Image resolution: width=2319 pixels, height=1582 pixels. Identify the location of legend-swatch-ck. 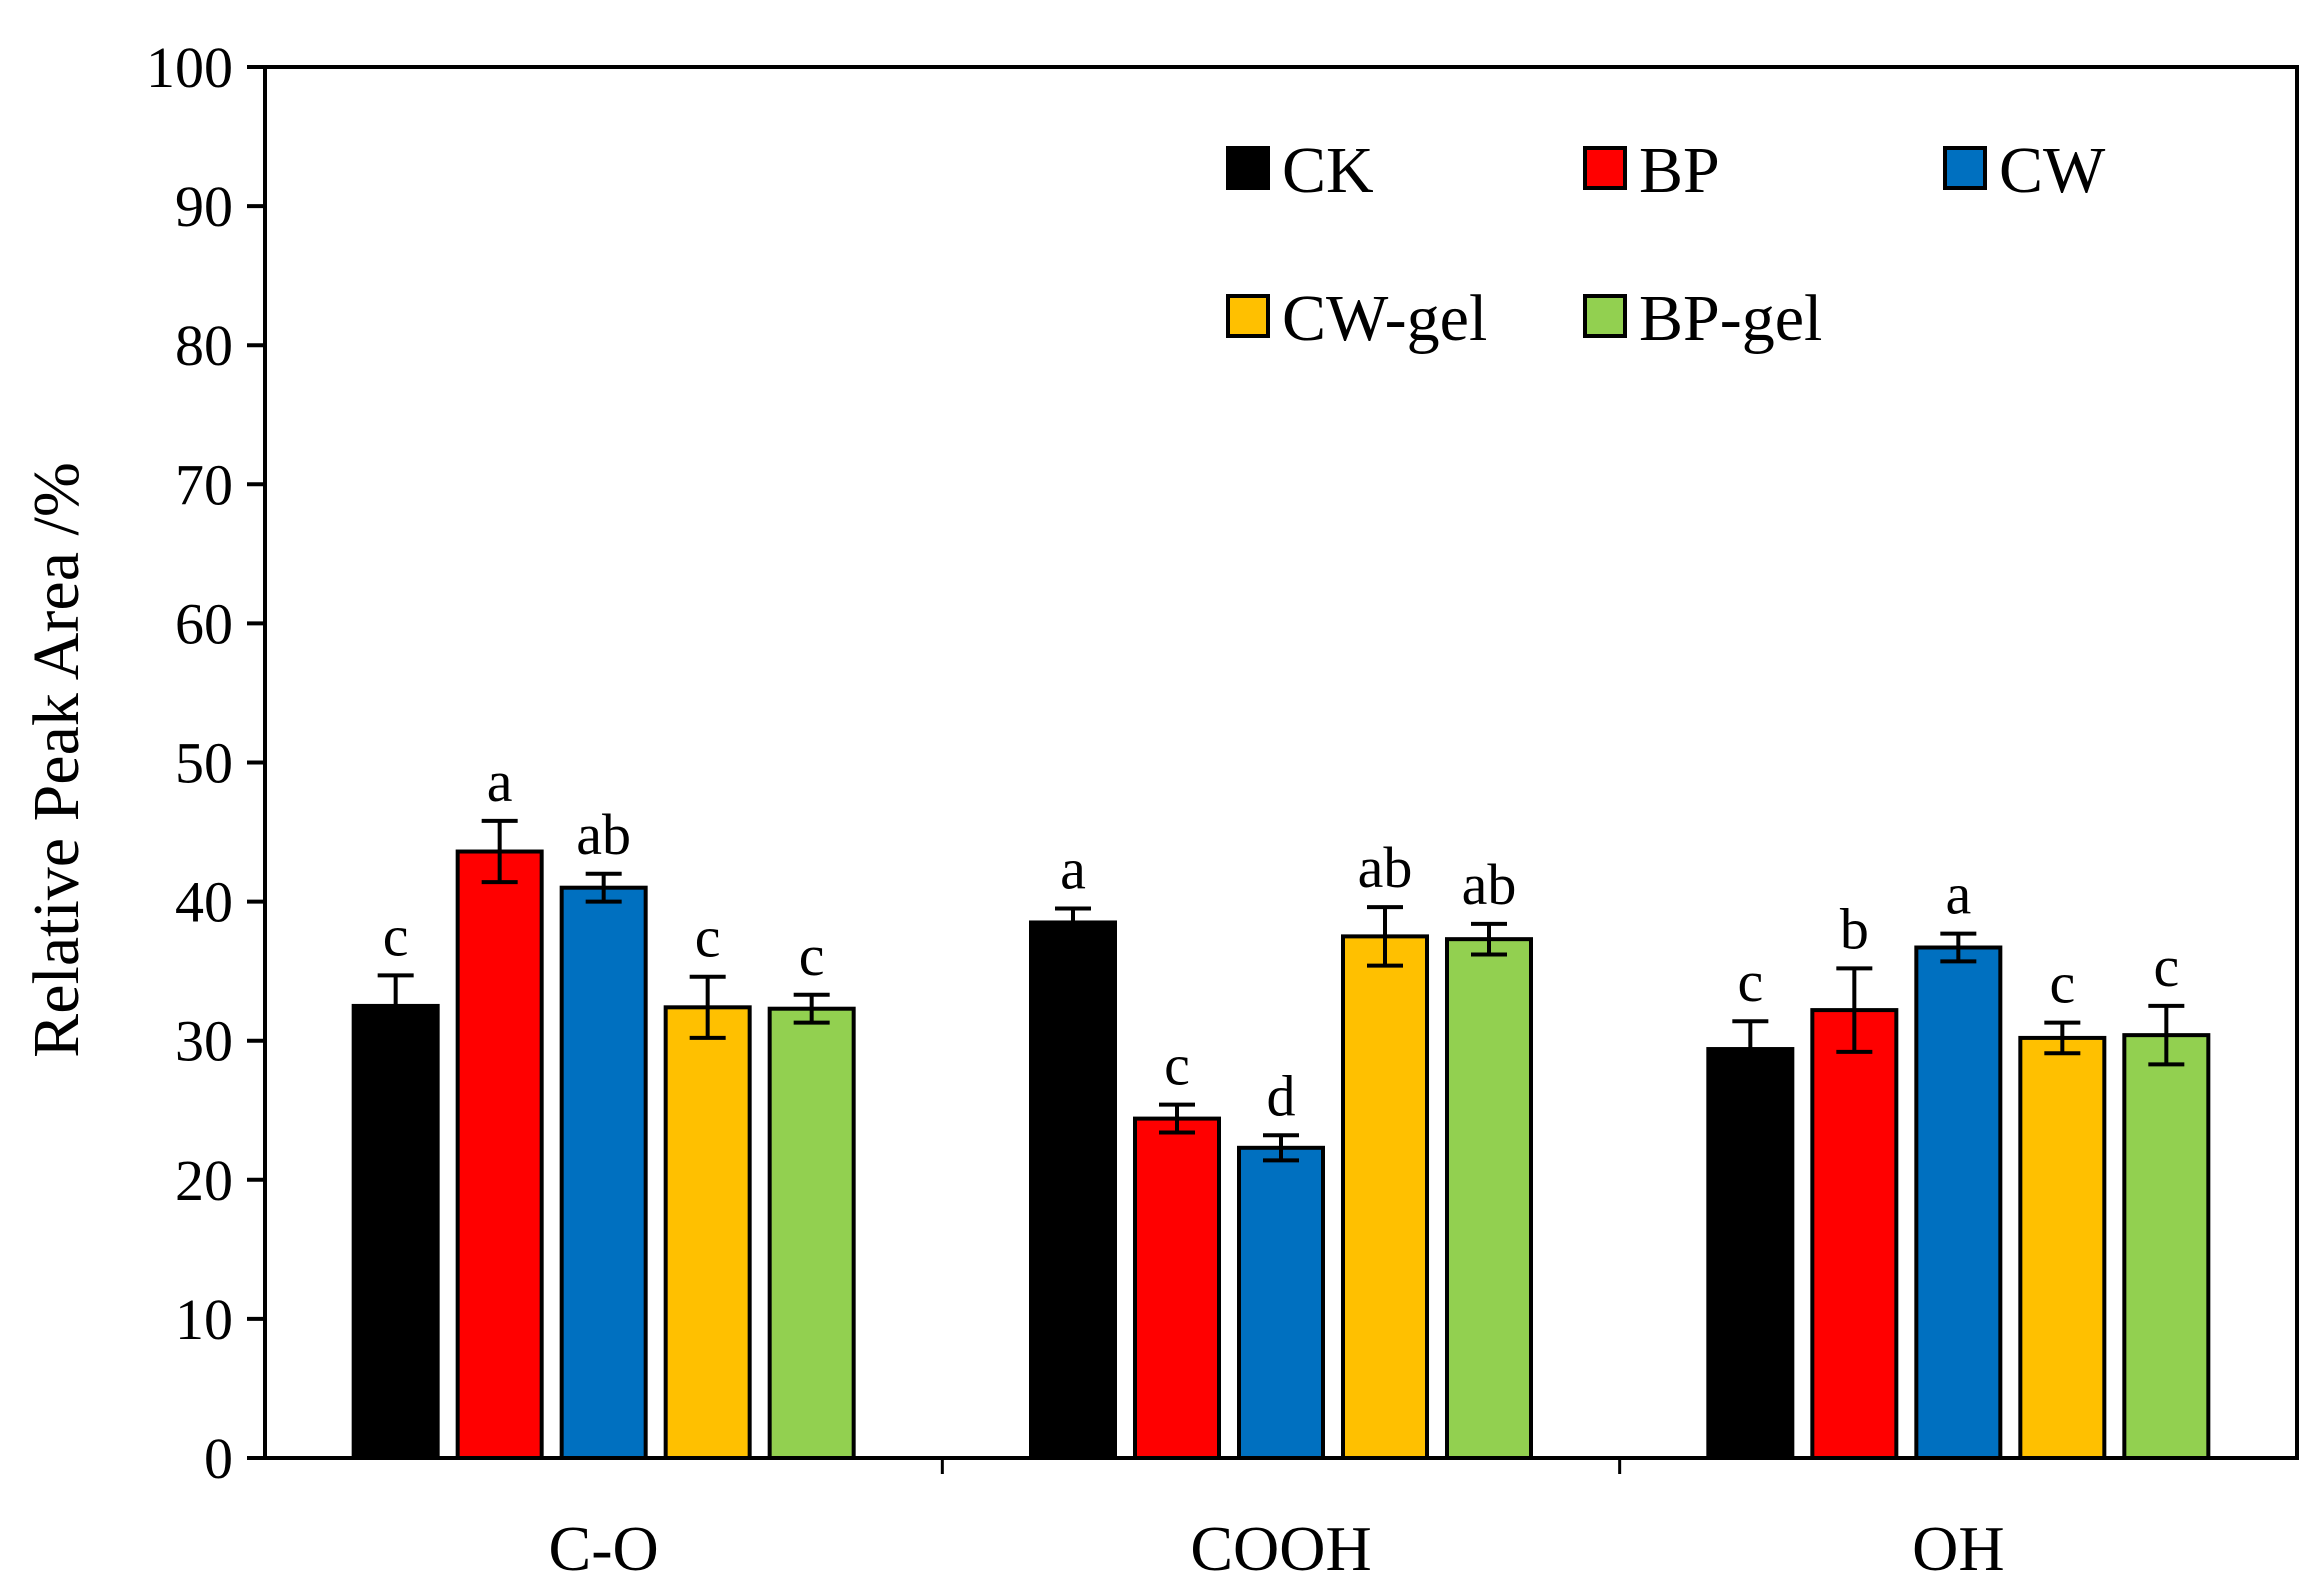
(1248, 168).